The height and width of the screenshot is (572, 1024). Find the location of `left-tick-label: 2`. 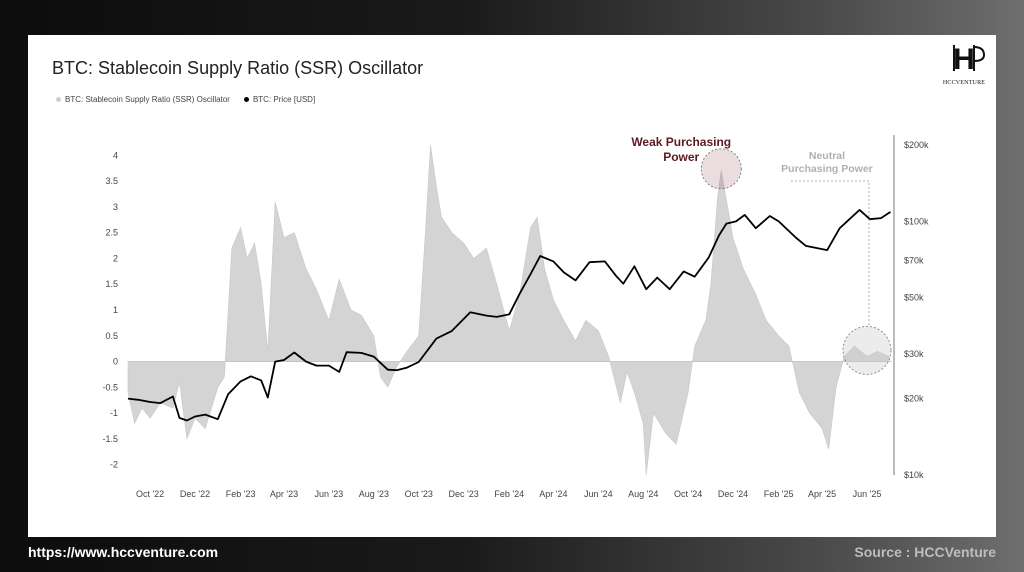

left-tick-label: 2 is located at coordinates (115, 258).